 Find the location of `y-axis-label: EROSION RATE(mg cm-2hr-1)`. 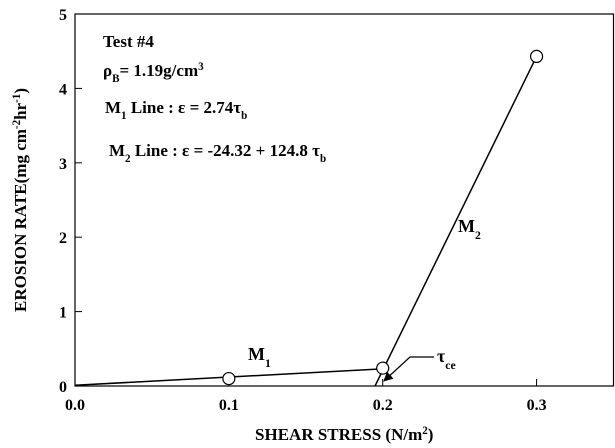

y-axis-label: EROSION RATE(mg cm-2hr-1) is located at coordinates (20, 200).